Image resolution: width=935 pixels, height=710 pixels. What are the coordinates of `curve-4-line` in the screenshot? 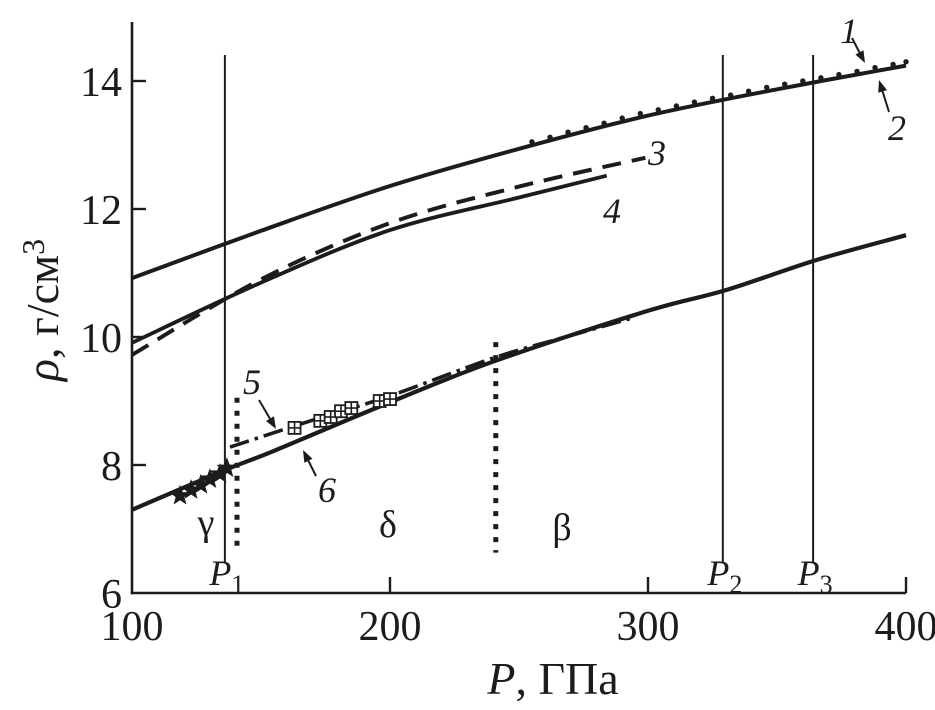 It's located at (369, 259).